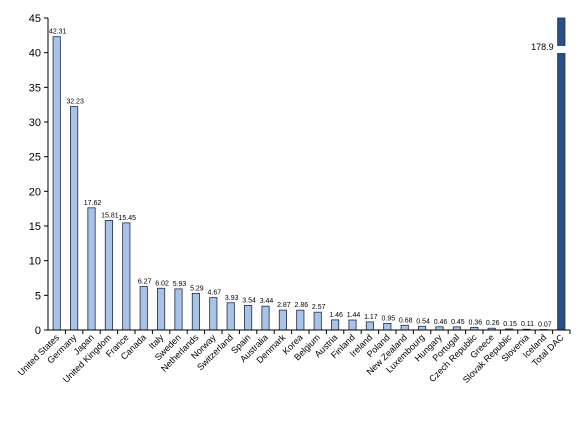  I want to click on data-label: 1.46, so click(336, 315).